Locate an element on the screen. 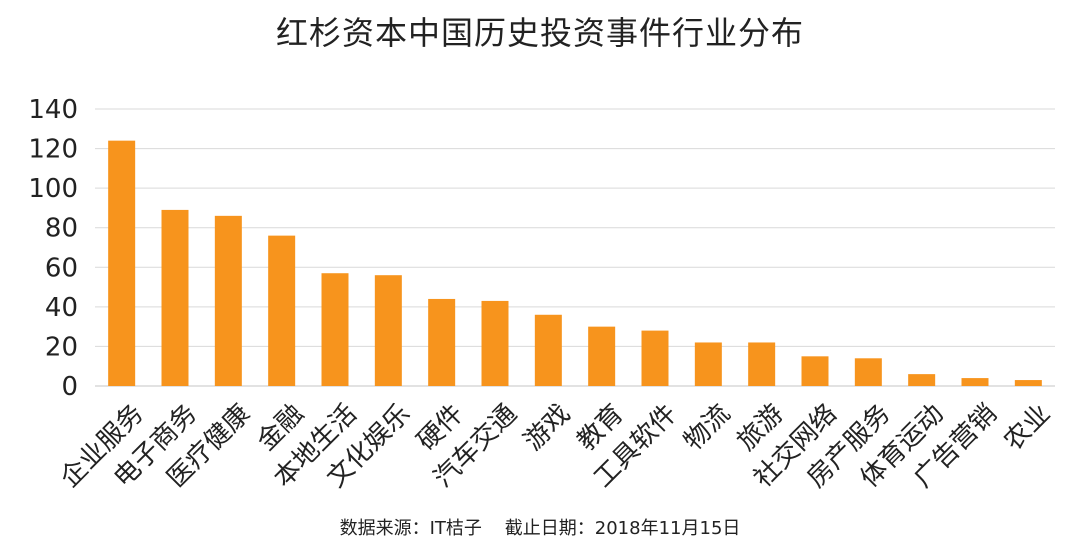 The width and height of the screenshot is (1080, 546). x-tick-label: 物流 is located at coordinates (707, 428).